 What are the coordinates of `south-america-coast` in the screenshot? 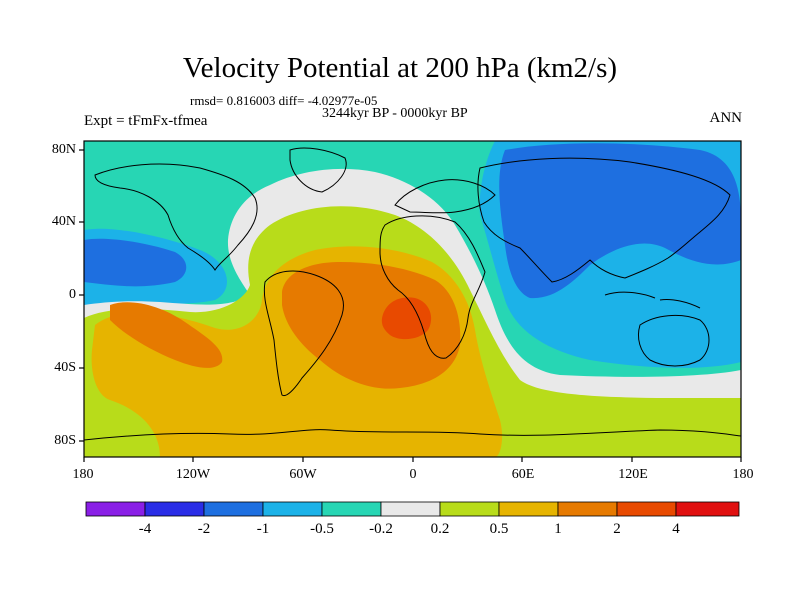 It's located at (303, 333).